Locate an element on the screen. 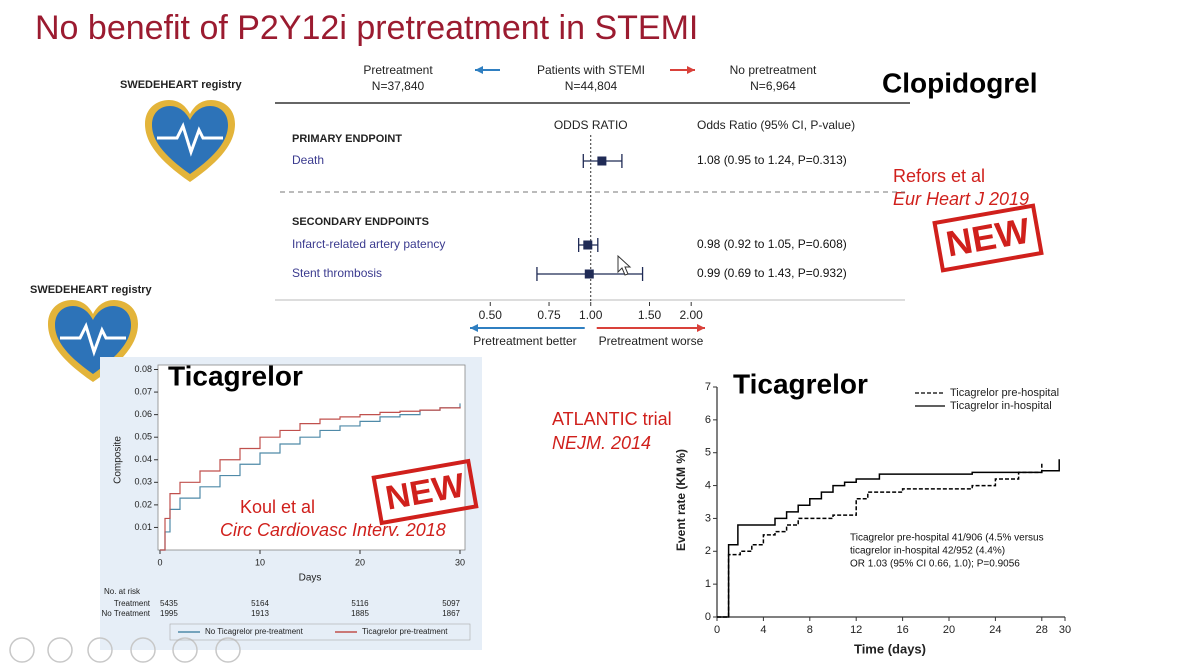  direction-label: Pretreatment worse is located at coordinates (651, 341).